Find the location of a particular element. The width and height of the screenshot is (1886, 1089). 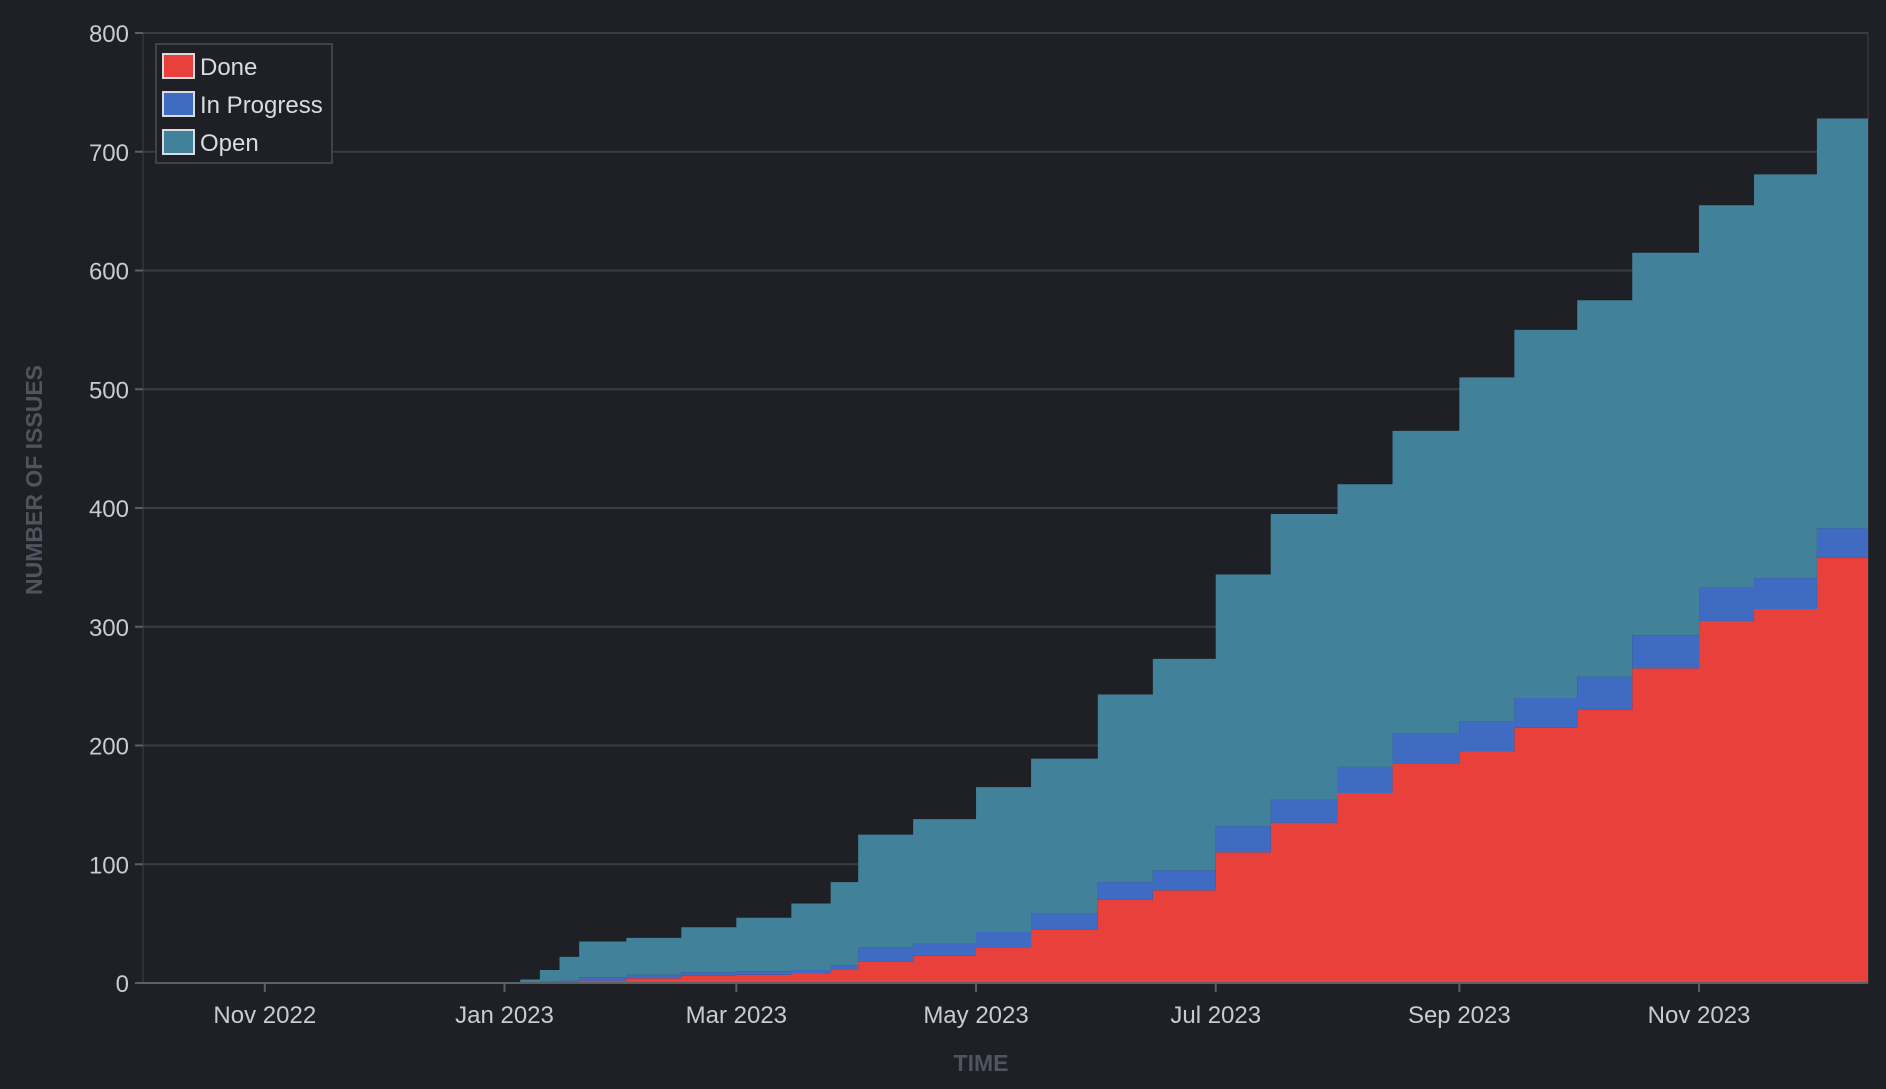

x-tick-label: May 2023 is located at coordinates (975, 1015).